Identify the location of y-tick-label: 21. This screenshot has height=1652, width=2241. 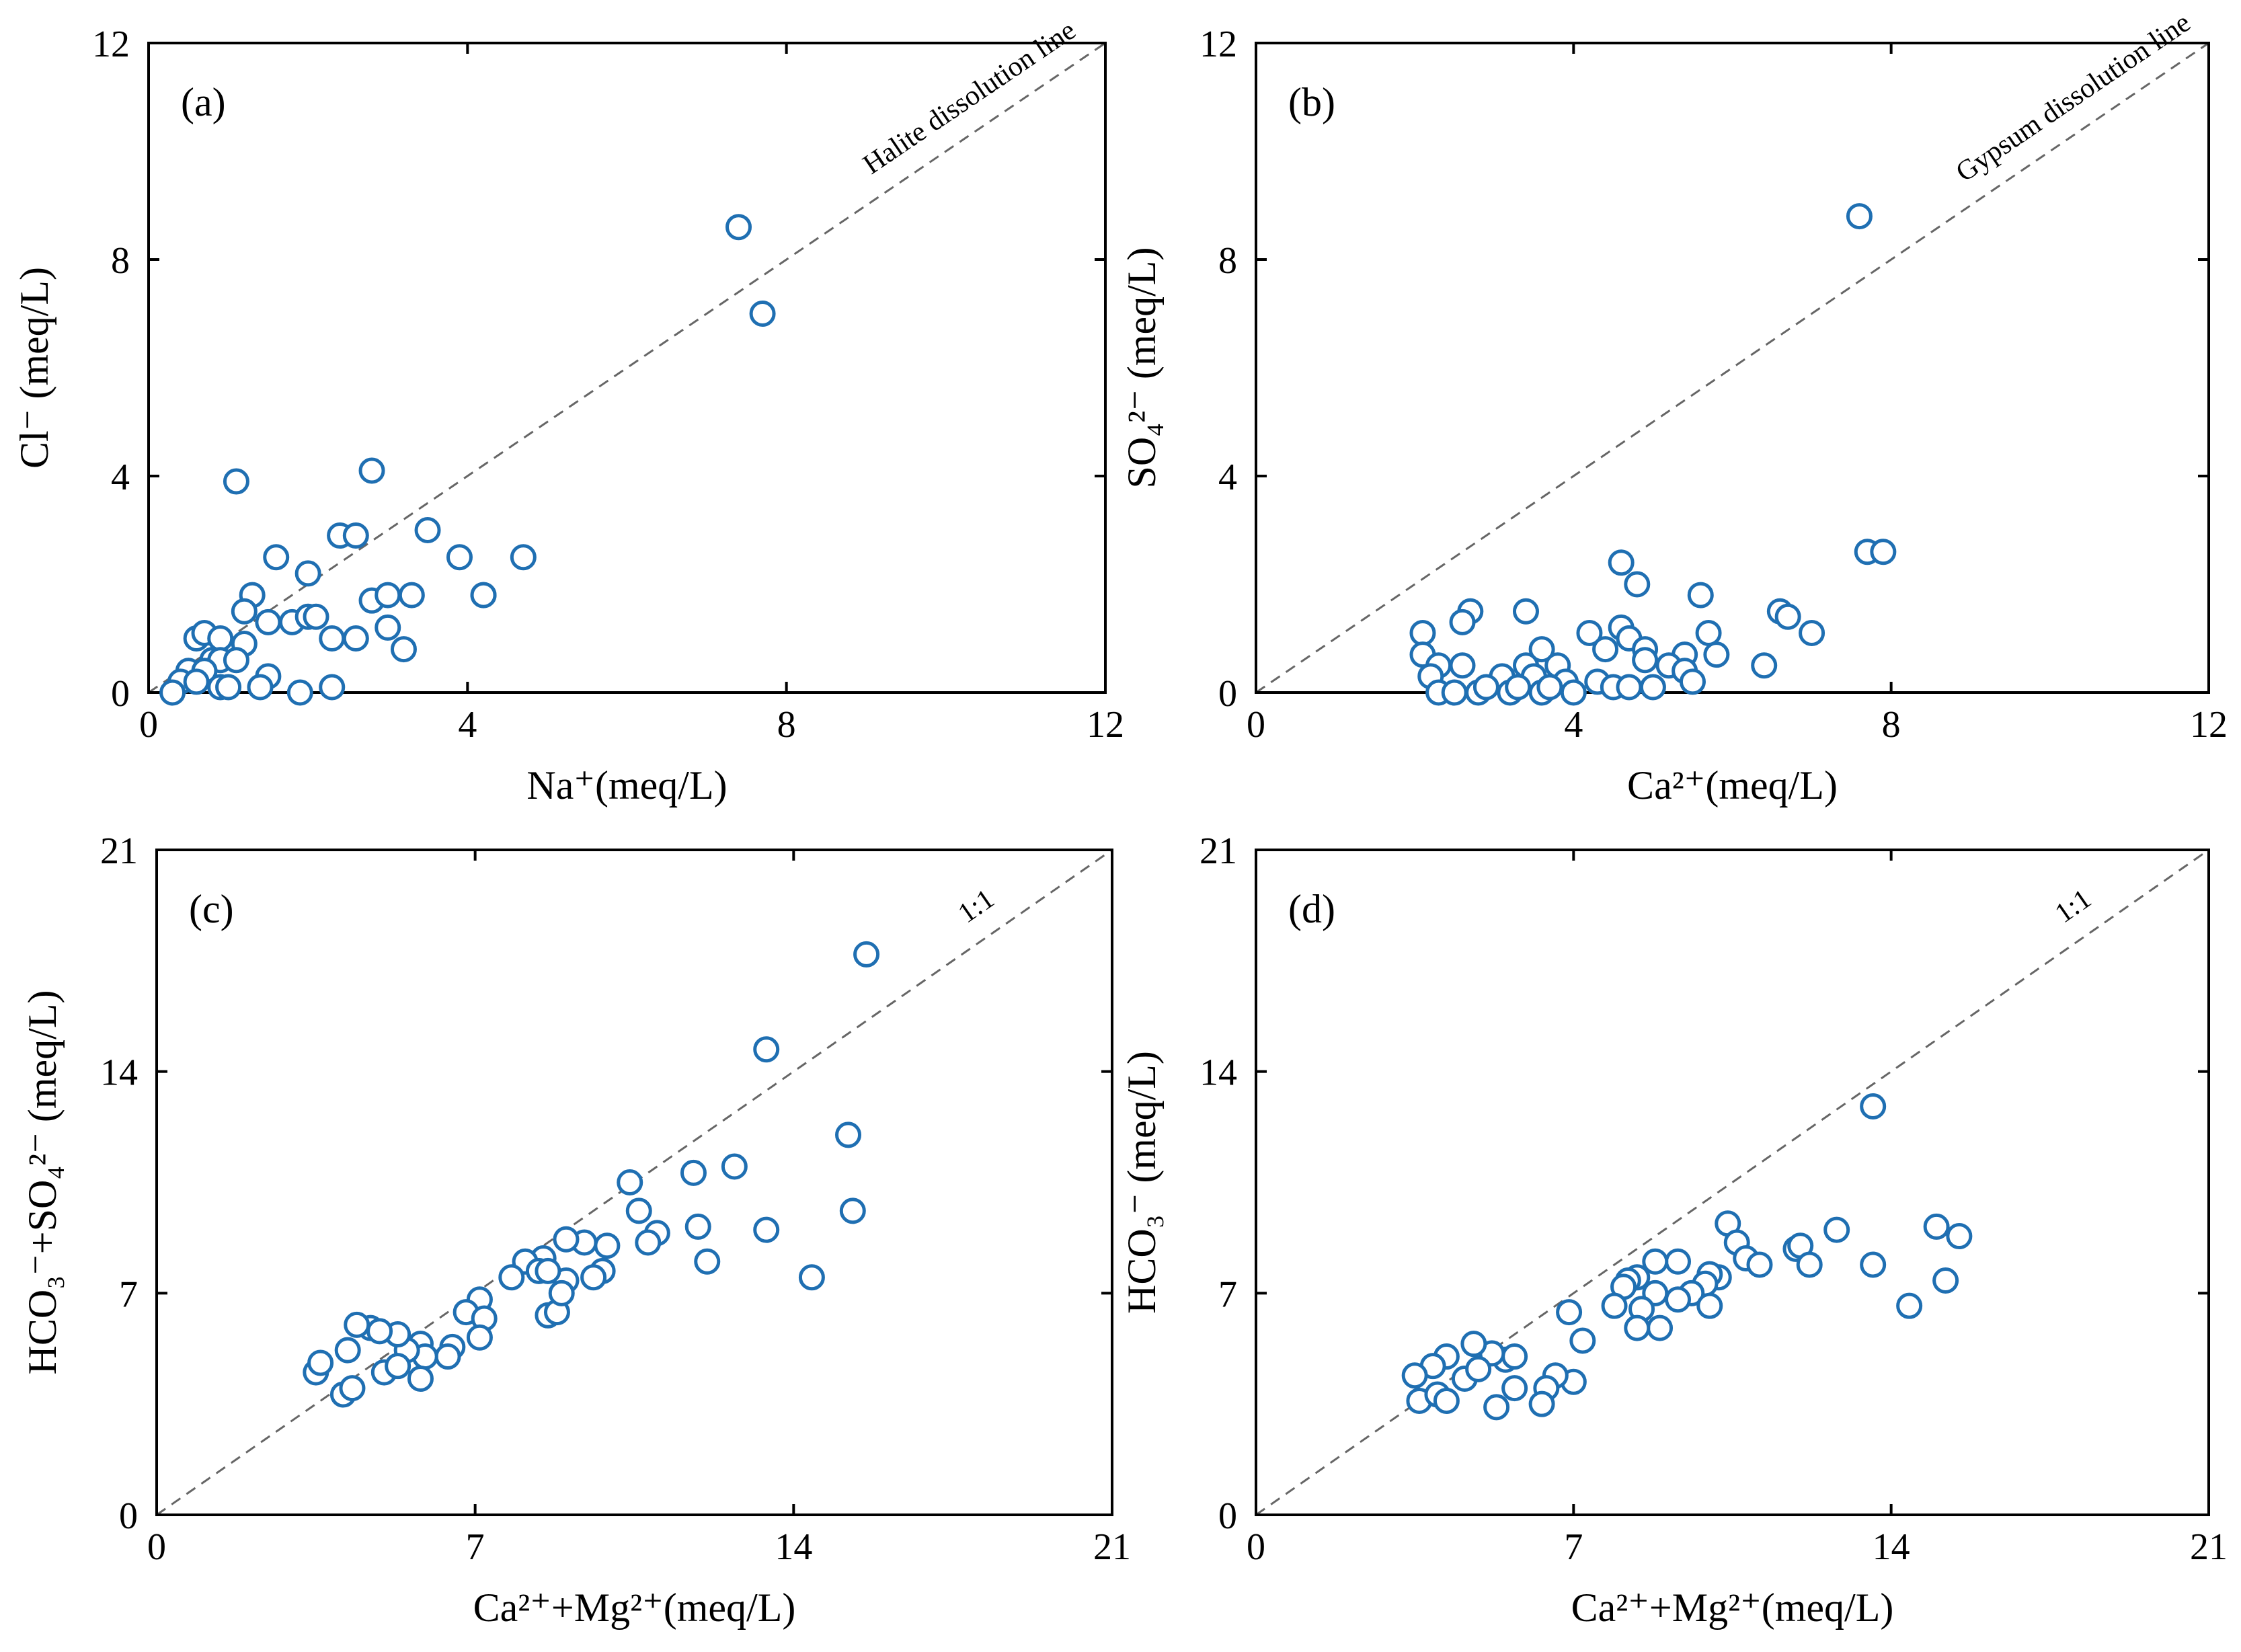
(119, 851).